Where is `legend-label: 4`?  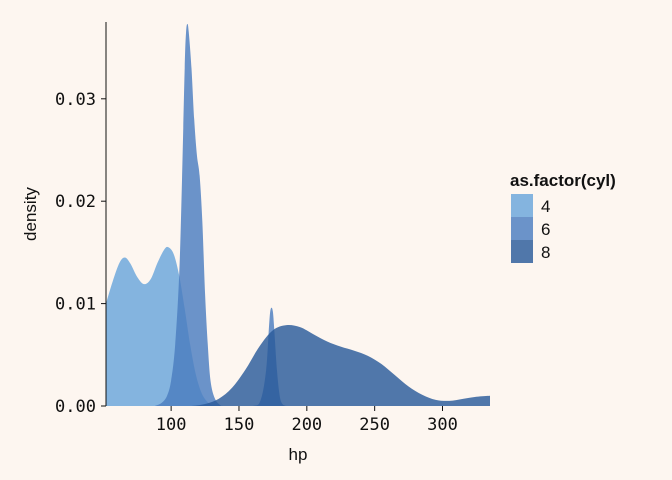
legend-label: 4 is located at coordinates (545, 206).